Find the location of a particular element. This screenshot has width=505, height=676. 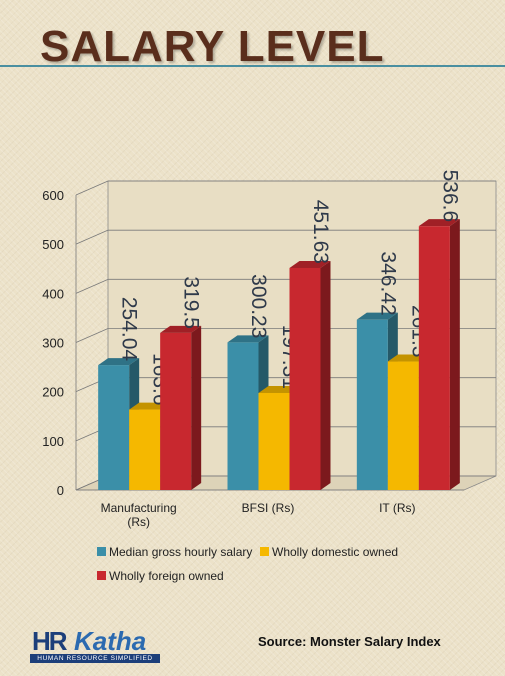

data-label: 254.04 is located at coordinates (129, 329).